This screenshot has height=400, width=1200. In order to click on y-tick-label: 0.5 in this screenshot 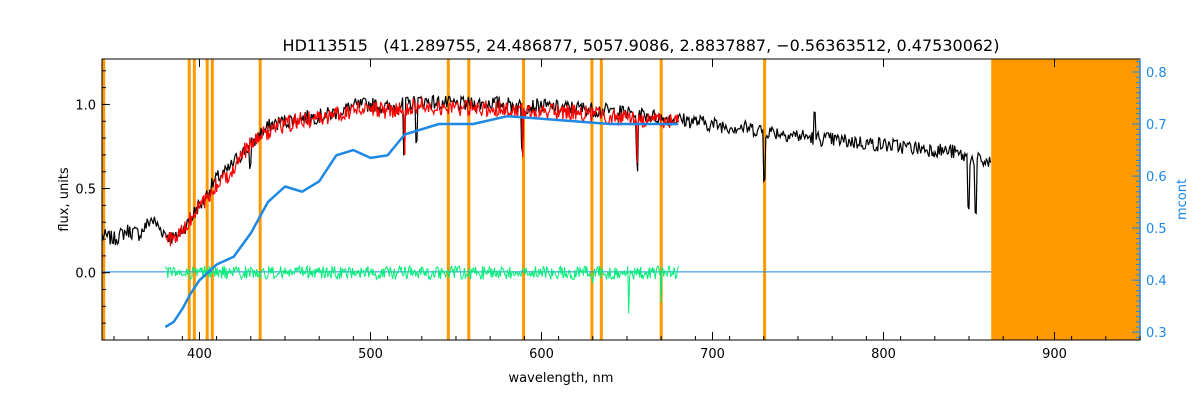, I will do `click(85, 190)`.